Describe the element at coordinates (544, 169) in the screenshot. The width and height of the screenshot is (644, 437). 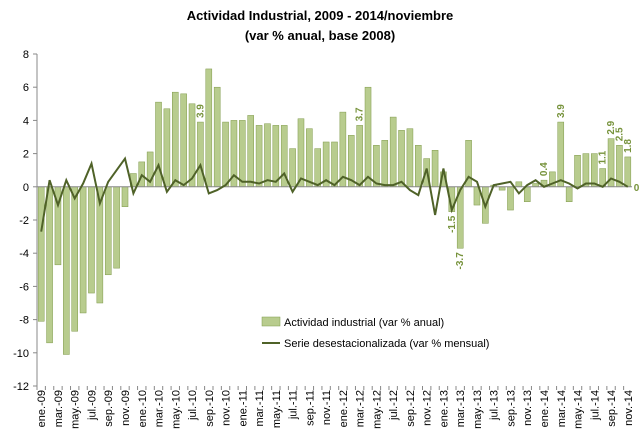
I see `bar-value-label: 0.4` at that location.